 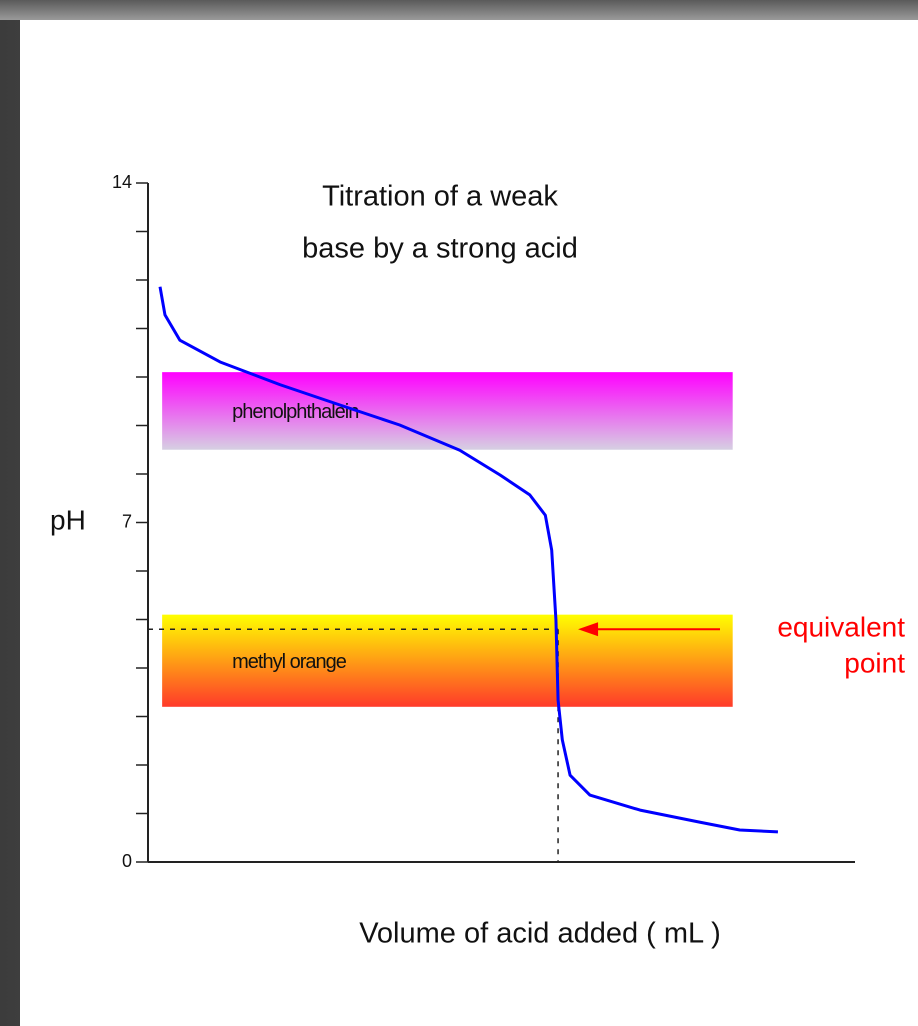 What do you see at coordinates (440, 249) in the screenshot?
I see `title-line: base by a strong acid` at bounding box center [440, 249].